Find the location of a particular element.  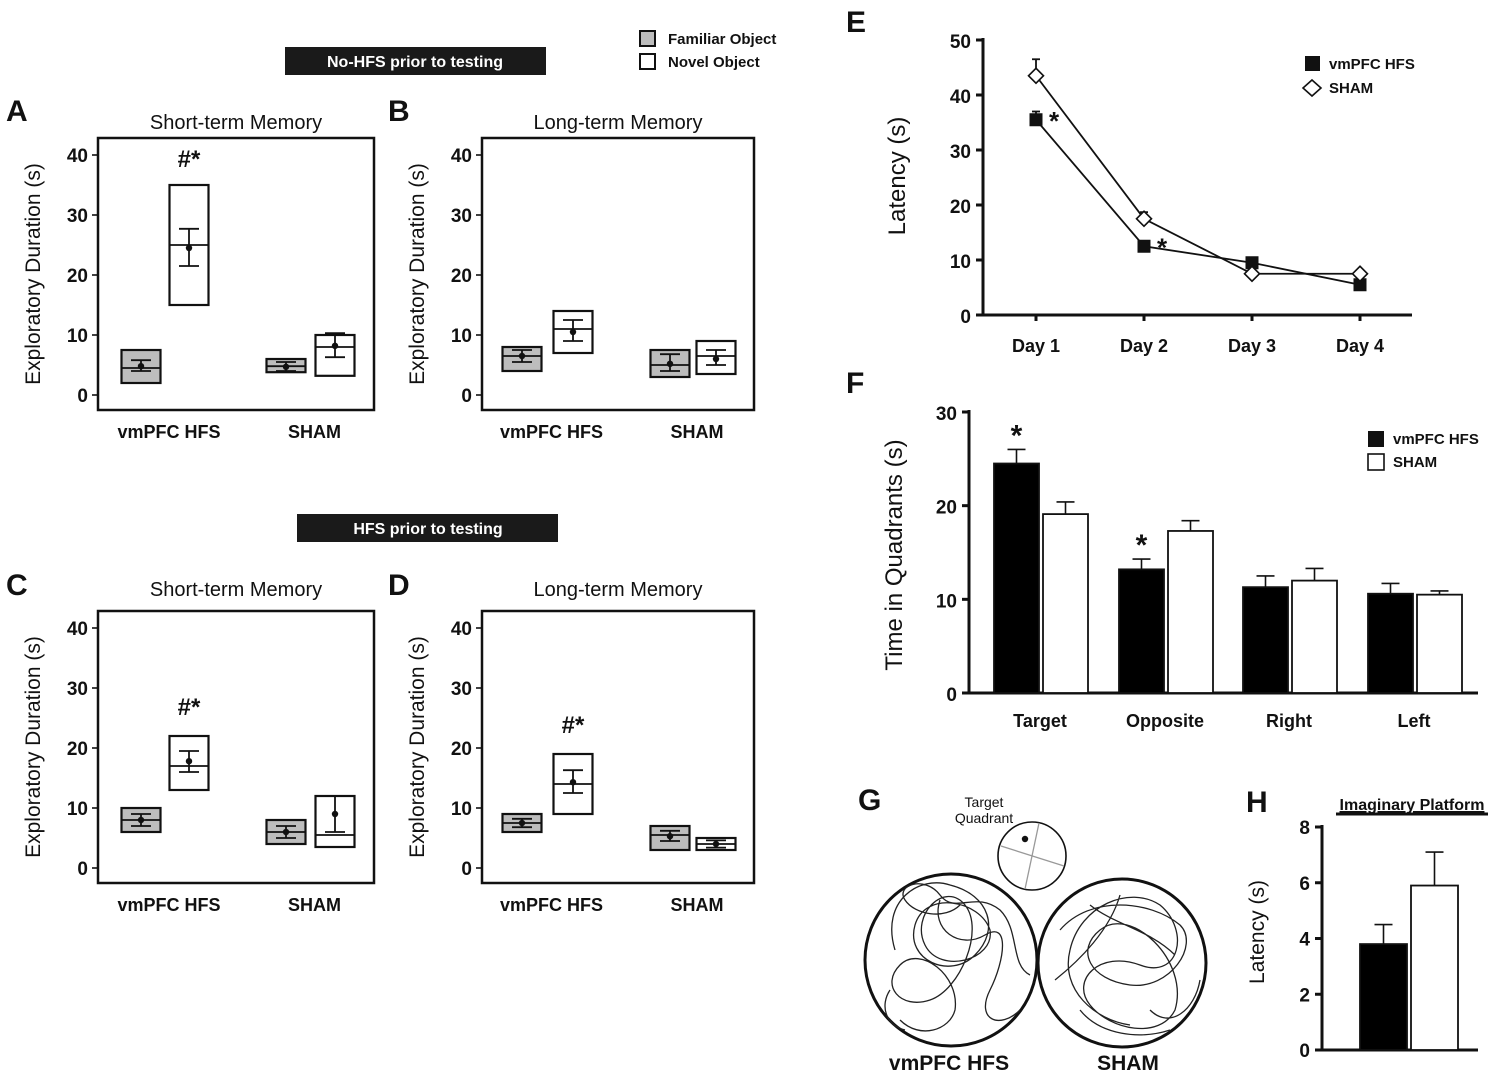

series-line-sham is located at coordinates (1197, 175).